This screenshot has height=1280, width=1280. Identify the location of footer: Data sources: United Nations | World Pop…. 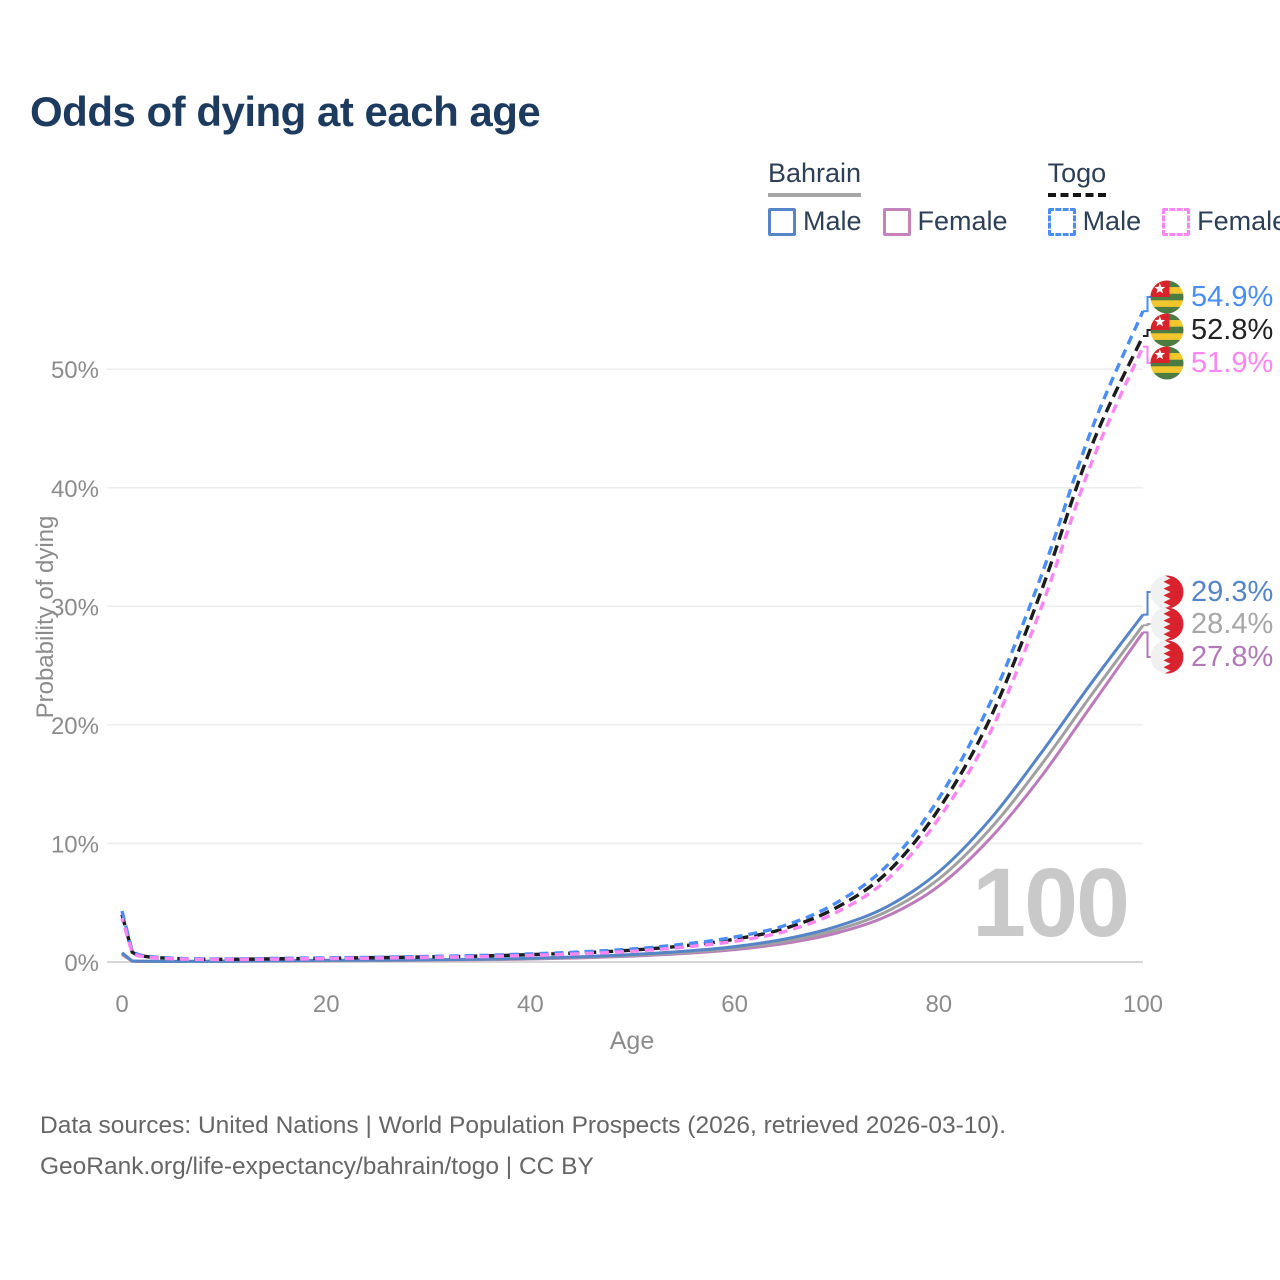
(523, 1146).